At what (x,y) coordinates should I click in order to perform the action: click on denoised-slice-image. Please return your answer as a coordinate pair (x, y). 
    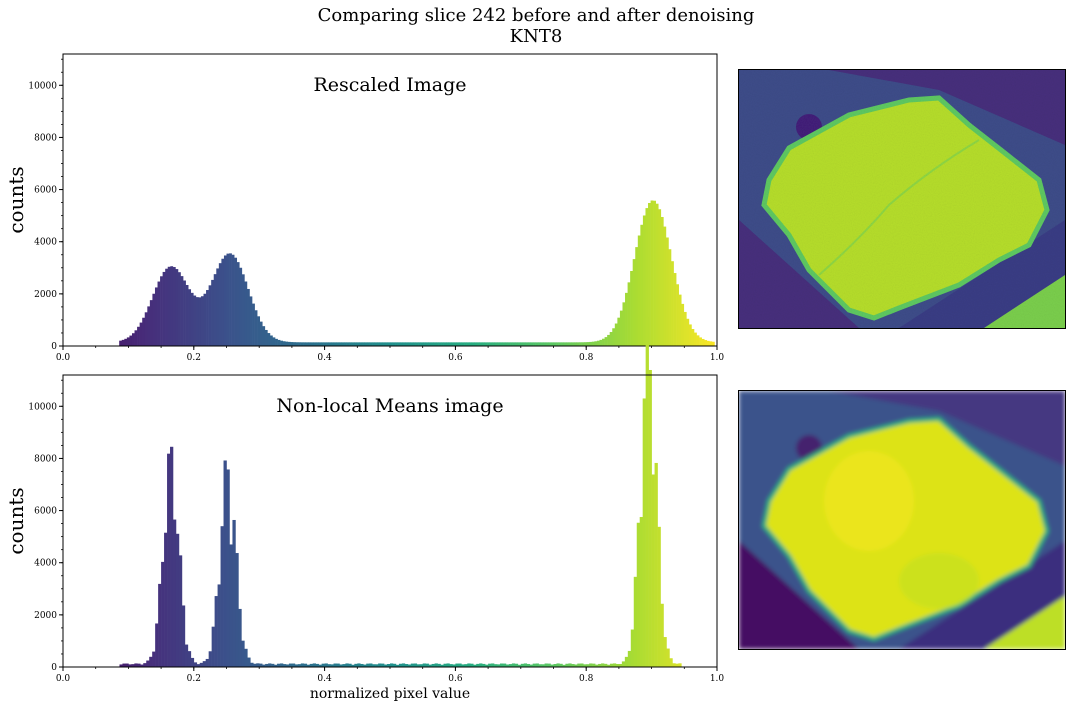
    Looking at the image, I should click on (902, 520).